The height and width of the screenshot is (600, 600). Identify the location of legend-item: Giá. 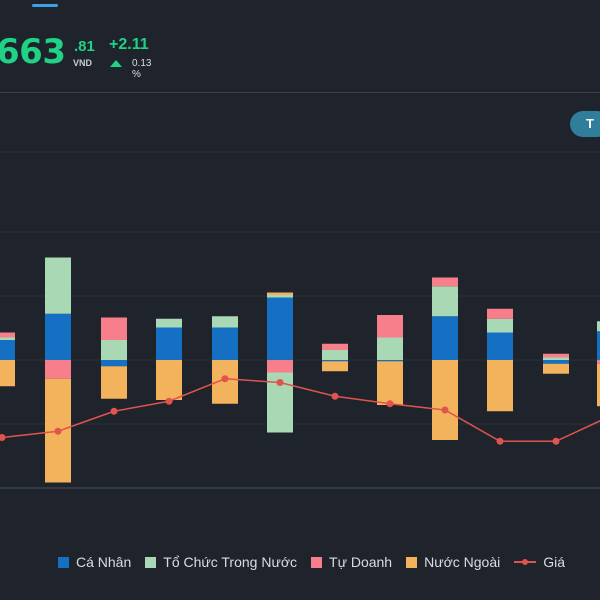
(539, 562).